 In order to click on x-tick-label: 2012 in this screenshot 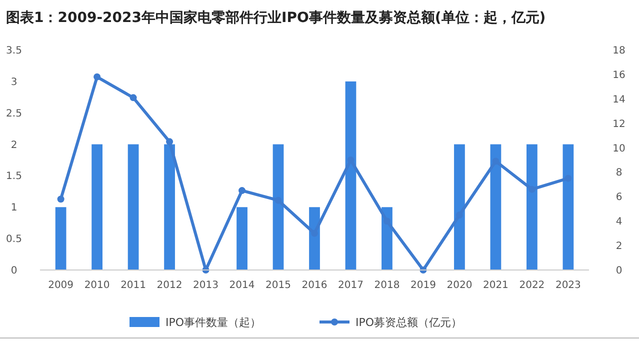, I will do `click(169, 285)`.